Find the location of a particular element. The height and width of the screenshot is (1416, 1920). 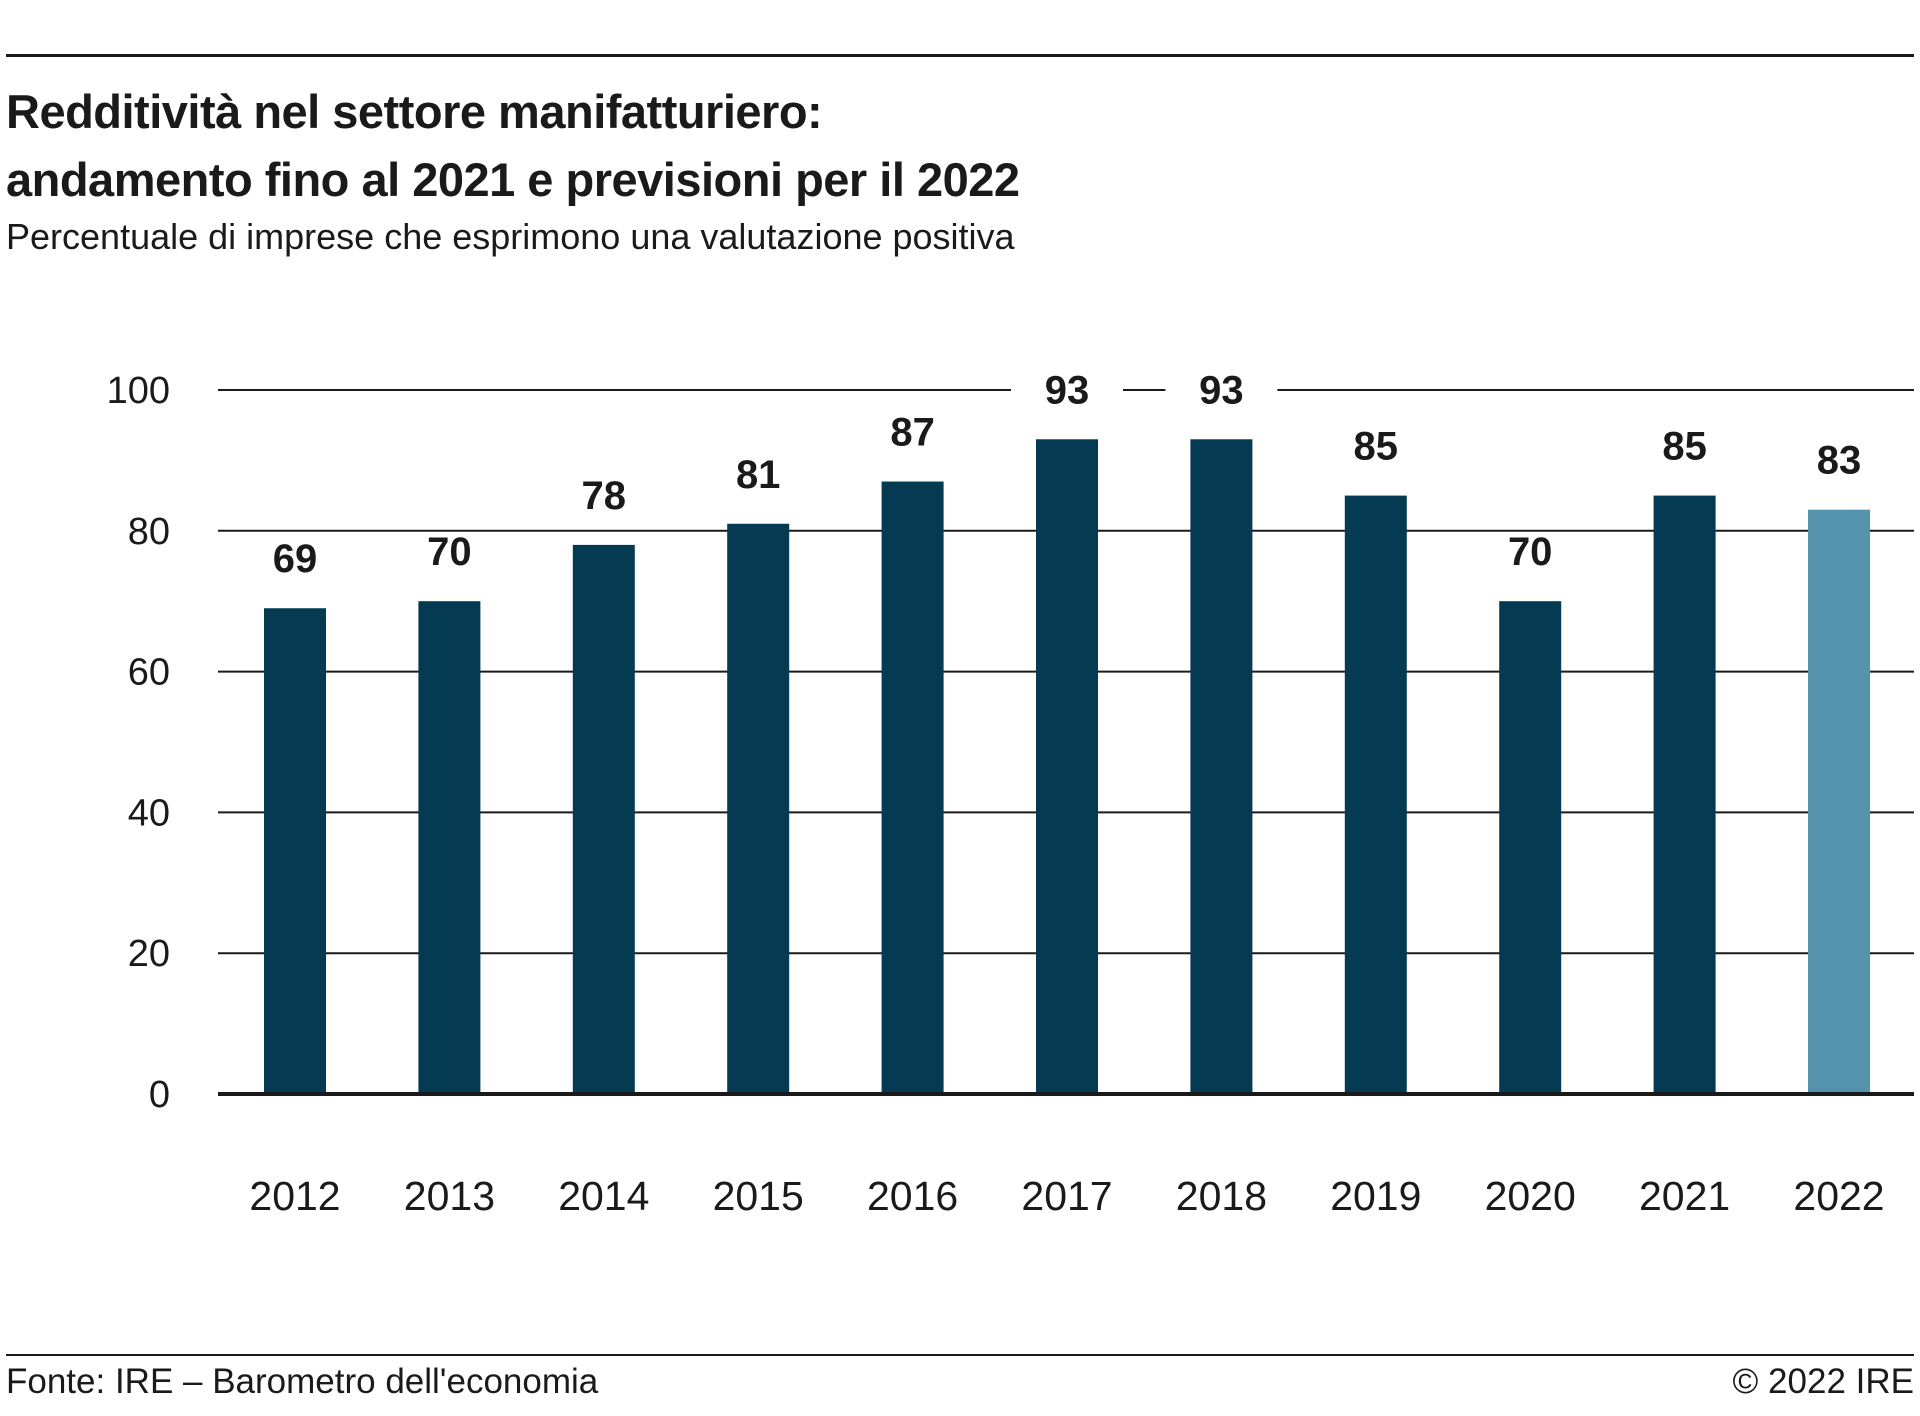

x-tick-label: 2020 is located at coordinates (1530, 1196).